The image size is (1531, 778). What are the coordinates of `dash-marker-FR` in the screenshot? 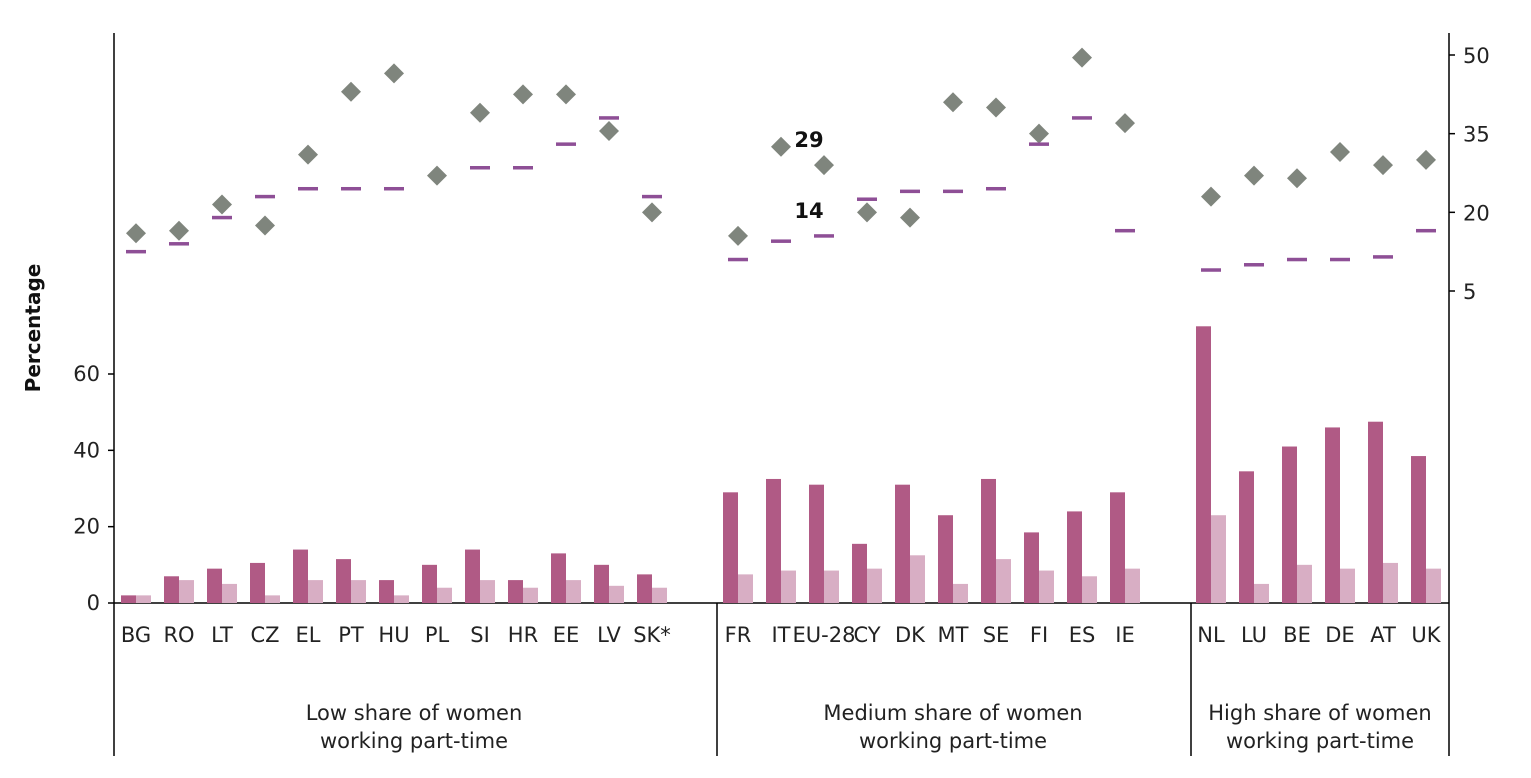 It's located at (738, 259).